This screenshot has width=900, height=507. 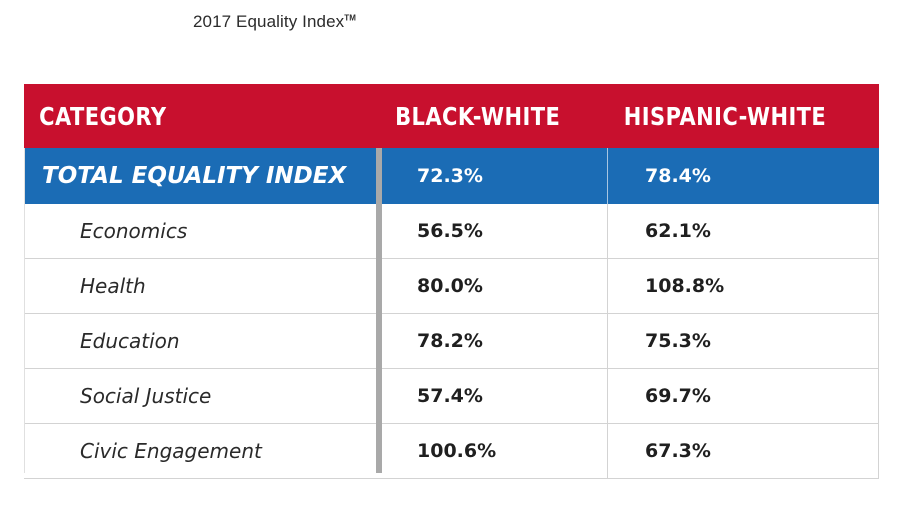 What do you see at coordinates (146, 396) in the screenshot?
I see `row-category: Social Justice` at bounding box center [146, 396].